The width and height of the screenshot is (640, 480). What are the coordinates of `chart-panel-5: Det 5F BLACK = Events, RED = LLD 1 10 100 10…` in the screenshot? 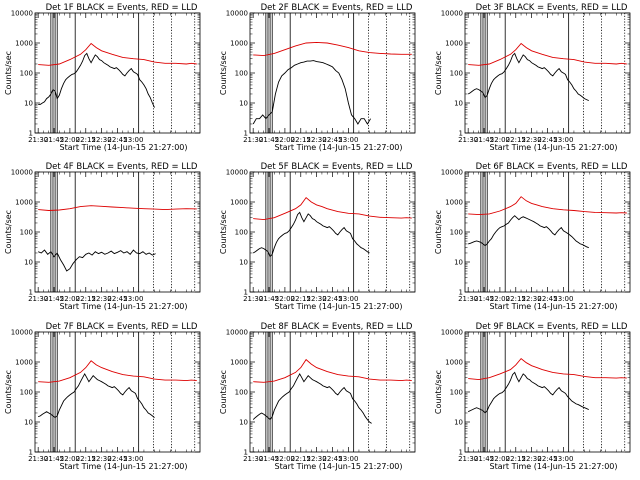 It's located at (317, 236).